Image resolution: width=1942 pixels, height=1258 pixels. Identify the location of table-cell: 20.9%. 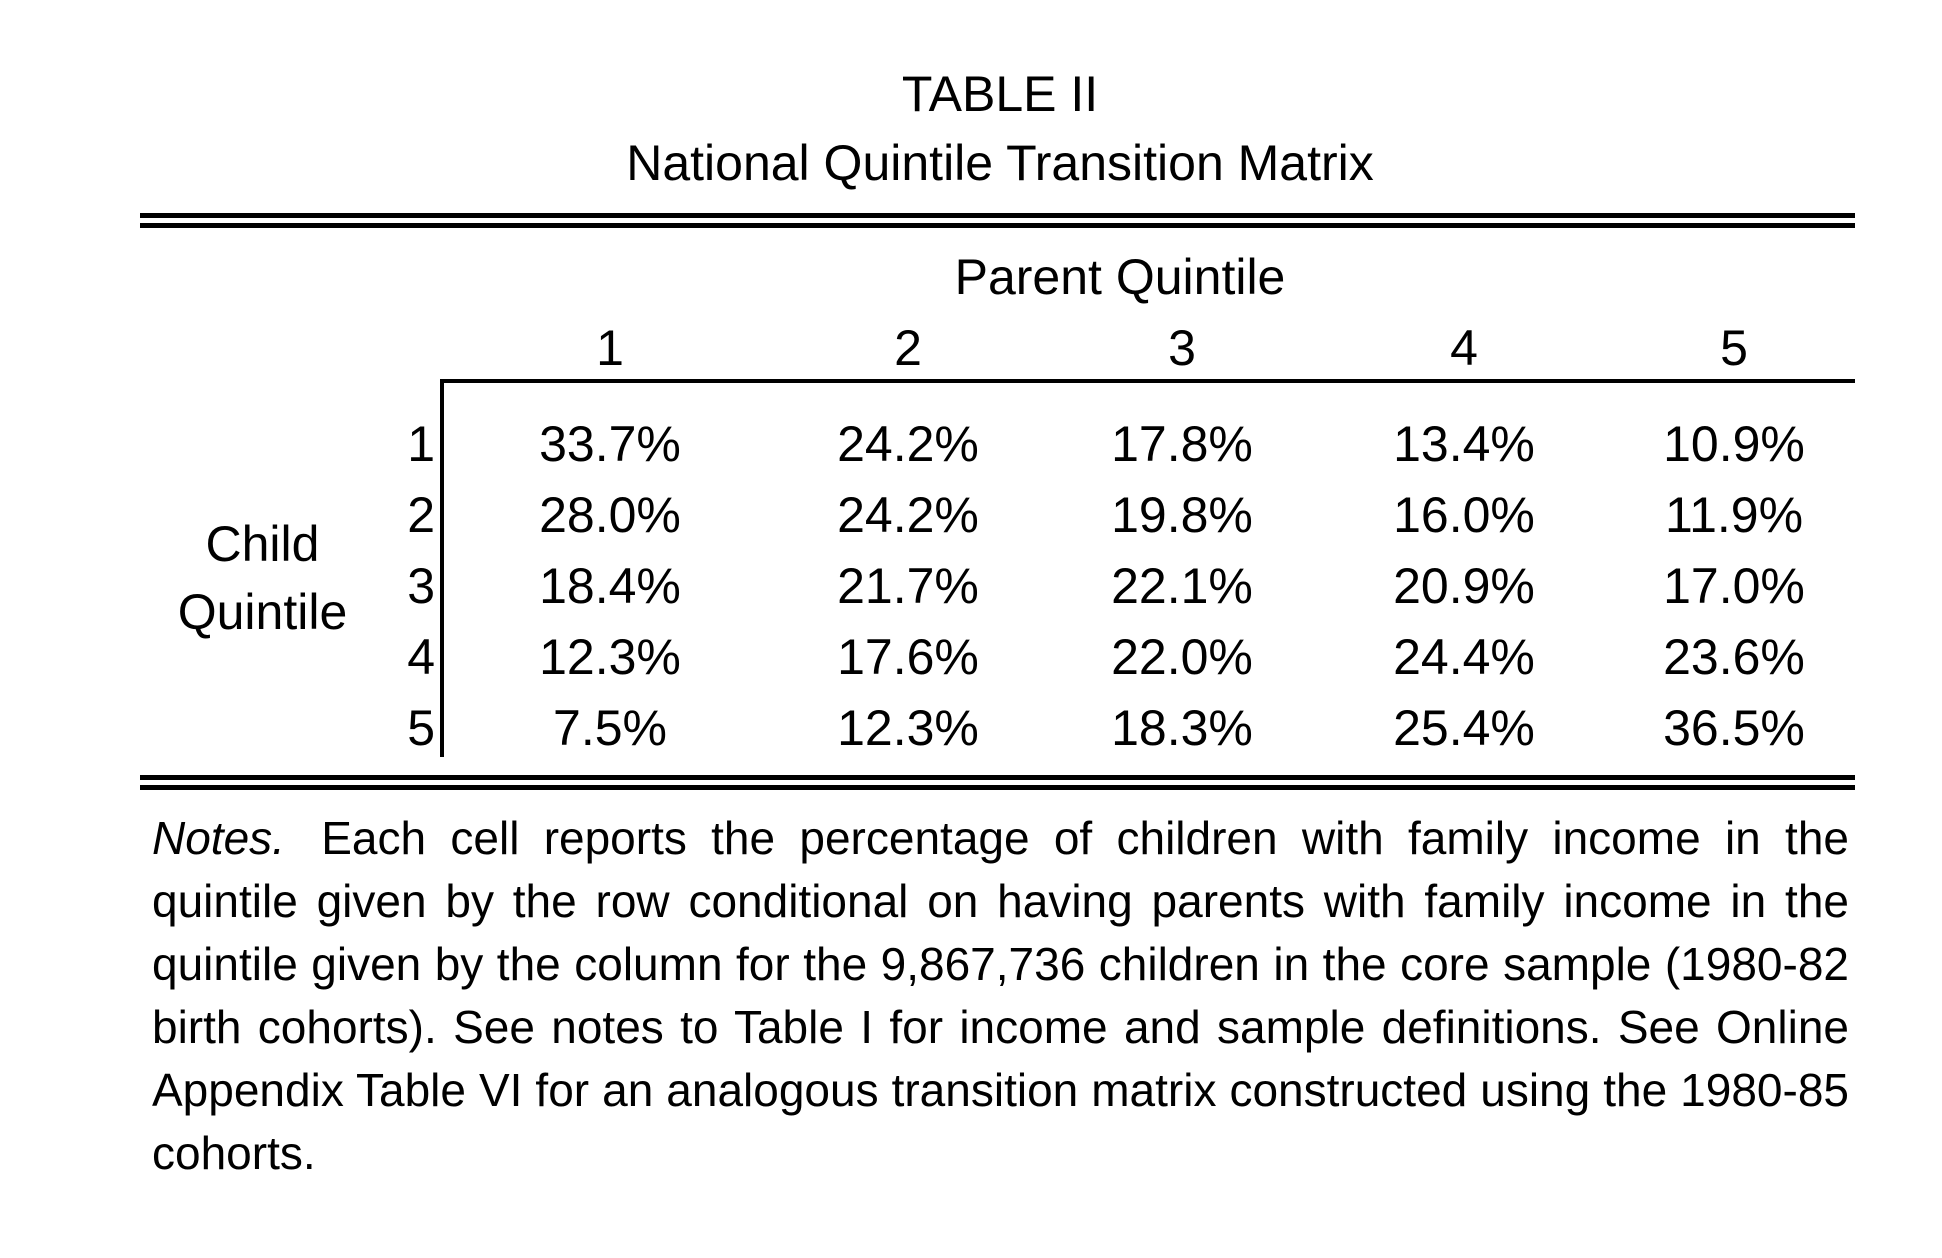
(1464, 586).